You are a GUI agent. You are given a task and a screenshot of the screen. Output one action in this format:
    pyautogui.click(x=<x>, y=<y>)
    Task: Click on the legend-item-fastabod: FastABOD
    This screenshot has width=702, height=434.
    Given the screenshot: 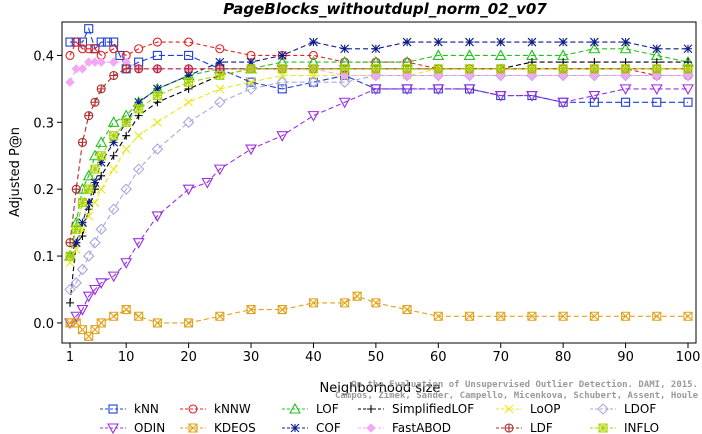 What is the action you would take?
    pyautogui.click(x=404, y=427)
    